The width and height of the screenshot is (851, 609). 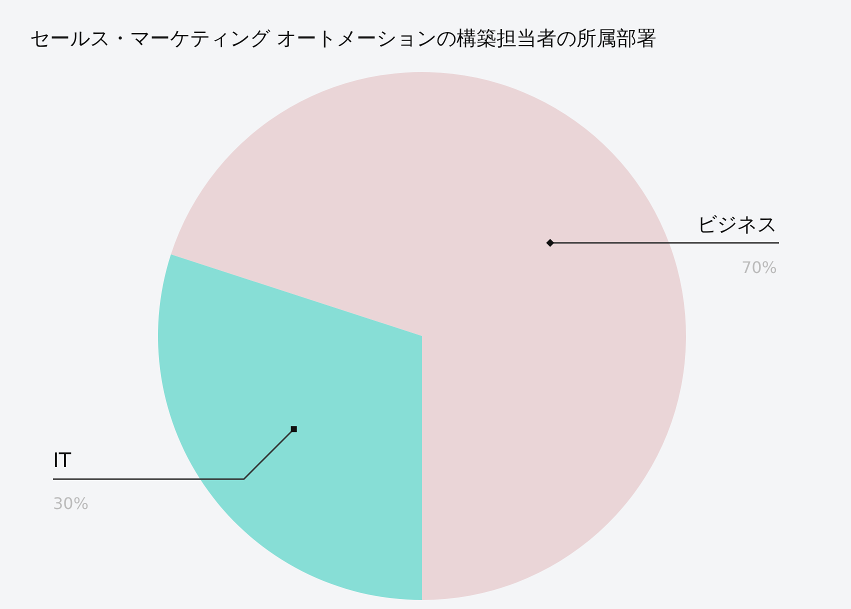 I want to click on data-label: 70%, so click(x=759, y=267).